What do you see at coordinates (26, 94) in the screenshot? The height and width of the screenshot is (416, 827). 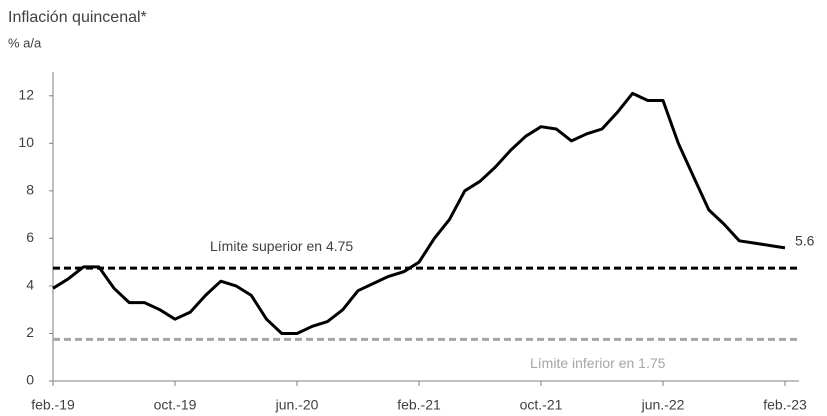 I see `y-tick-label: 12` at bounding box center [26, 94].